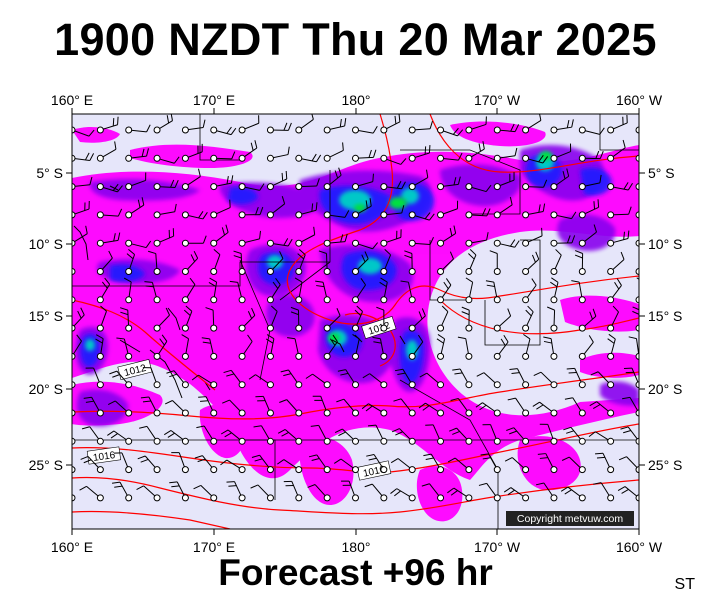 This screenshot has width=711, height=600. I want to click on lon-label: 170° E, so click(214, 100).